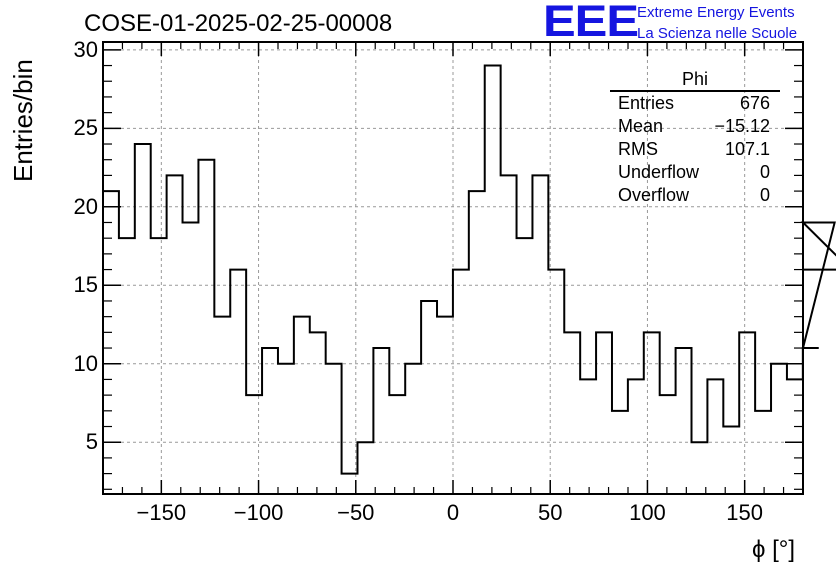 The height and width of the screenshot is (572, 836). I want to click on x-tick-label: −100, so click(258, 512).